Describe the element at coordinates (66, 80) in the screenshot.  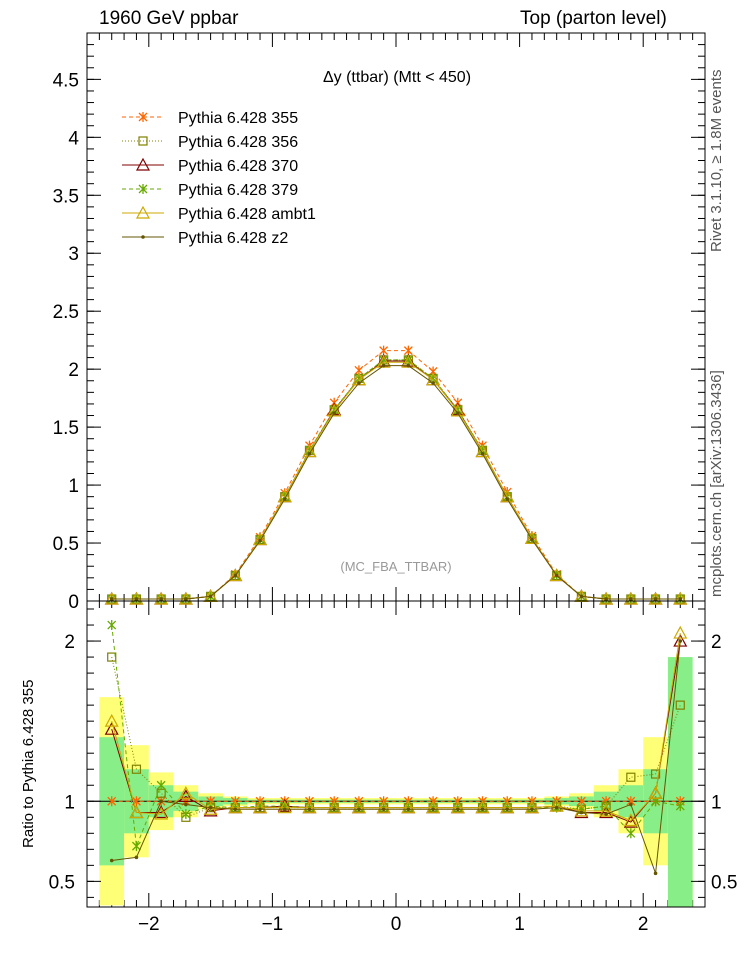
I see `y-tick-label: 4.5` at that location.